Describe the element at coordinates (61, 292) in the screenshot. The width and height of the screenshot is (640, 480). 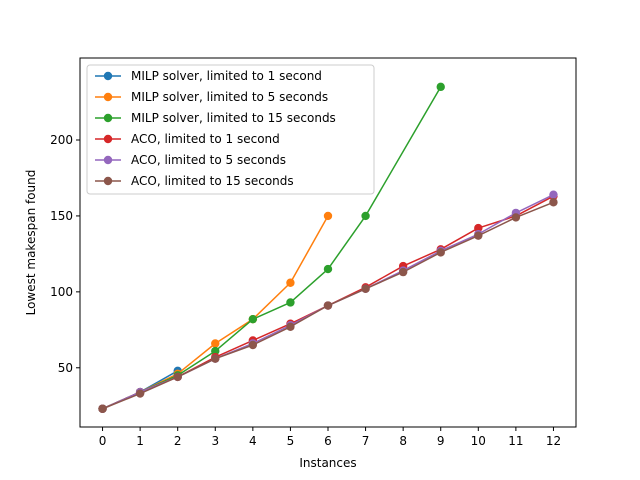
I see `y-tick-label: 100` at that location.